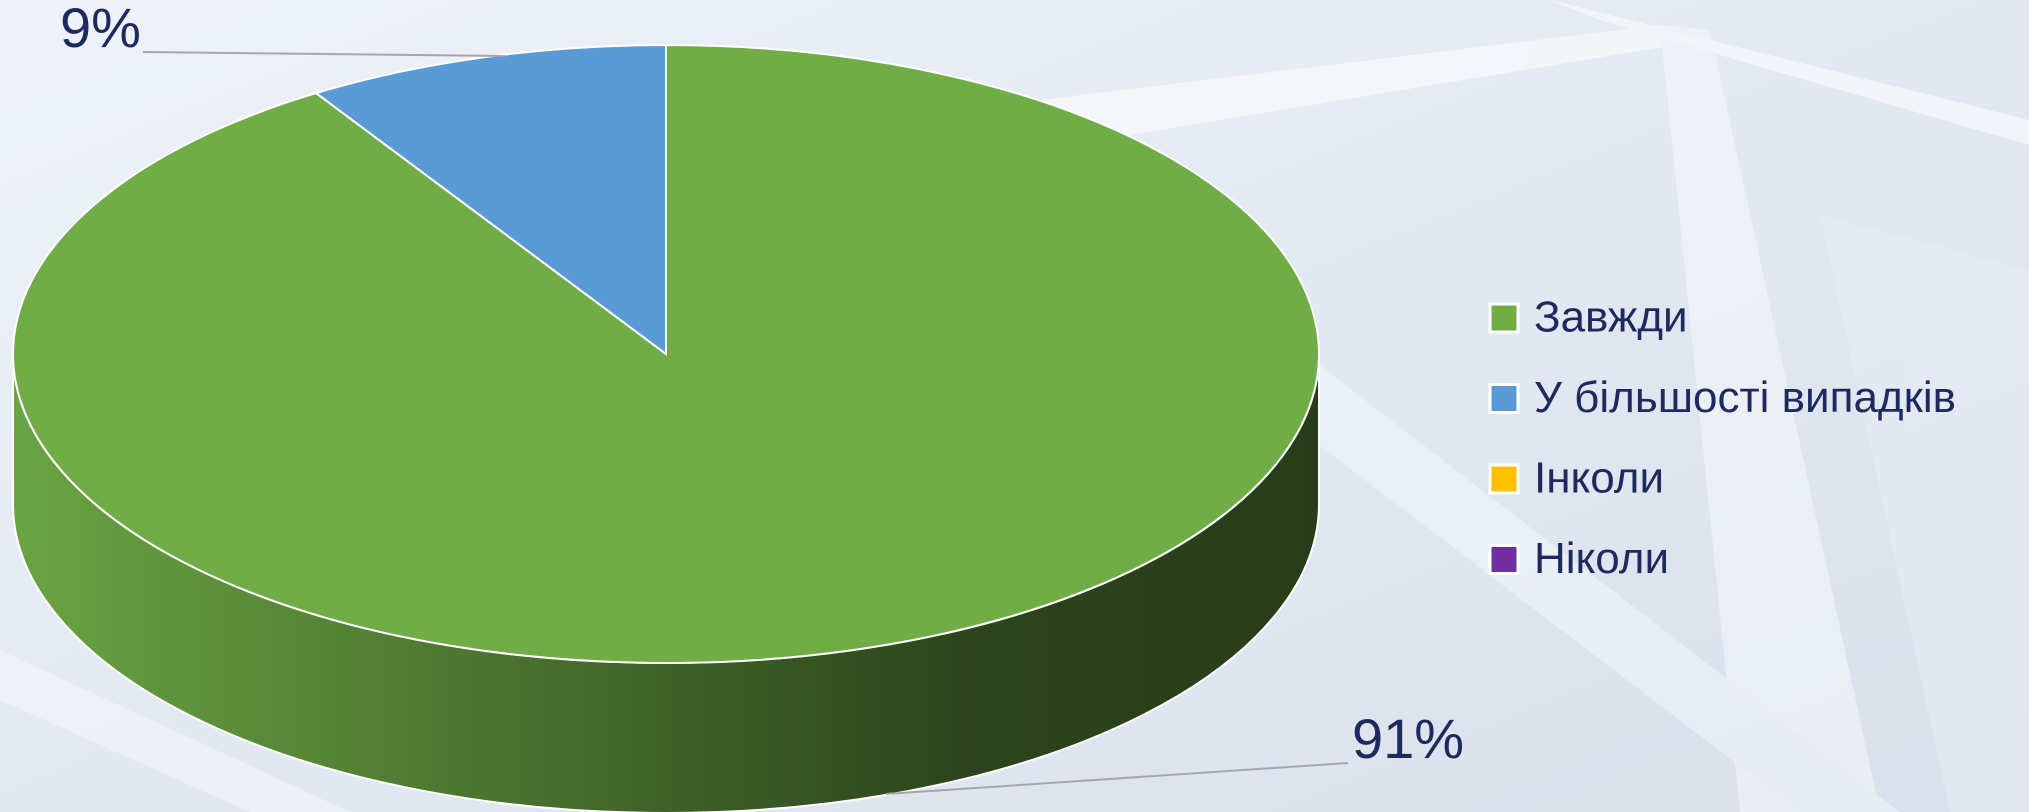  Describe the element at coordinates (1745, 397) in the screenshot. I see `legend-label: У більшості випадків` at that location.